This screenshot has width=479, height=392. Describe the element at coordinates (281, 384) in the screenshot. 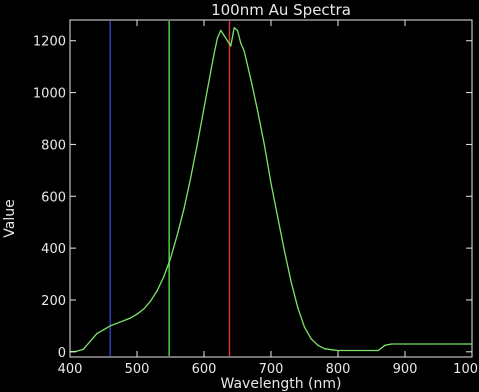

I see `x-axis-title: Wavelength (nm)` at that location.